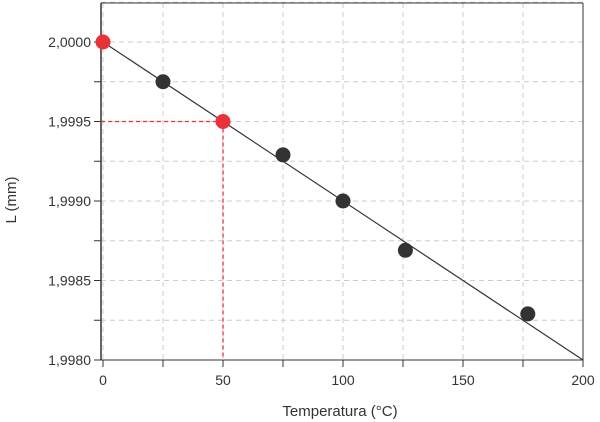  I want to click on x-tick-label: 50, so click(223, 380).